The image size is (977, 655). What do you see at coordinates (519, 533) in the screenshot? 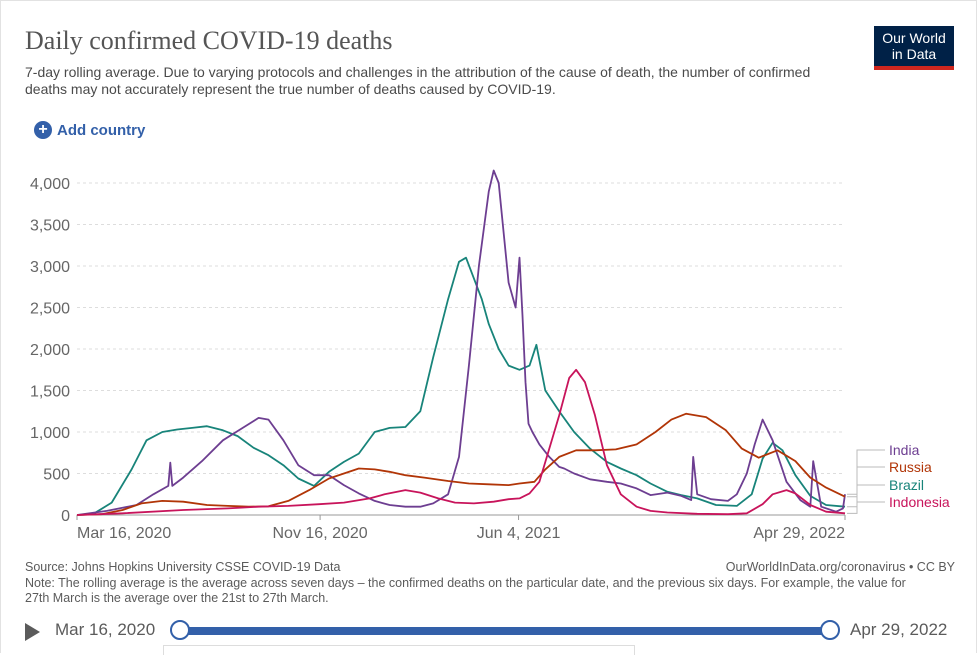
I see `x-tick-label: Jun 4, 2021` at bounding box center [519, 533].